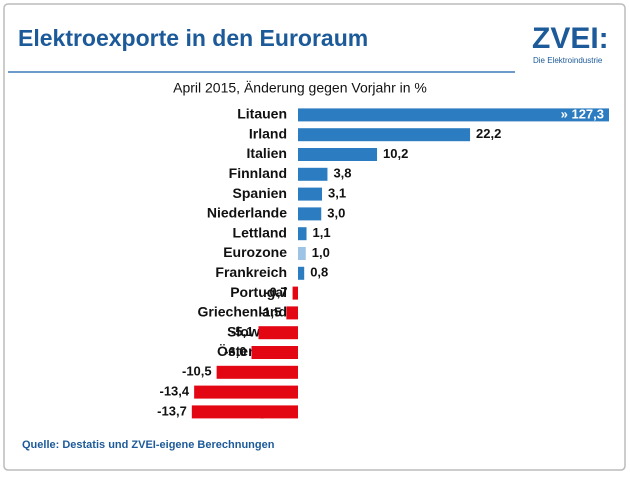  Describe the element at coordinates (197, 371) in the screenshot. I see `value-label: -10,5` at that location.